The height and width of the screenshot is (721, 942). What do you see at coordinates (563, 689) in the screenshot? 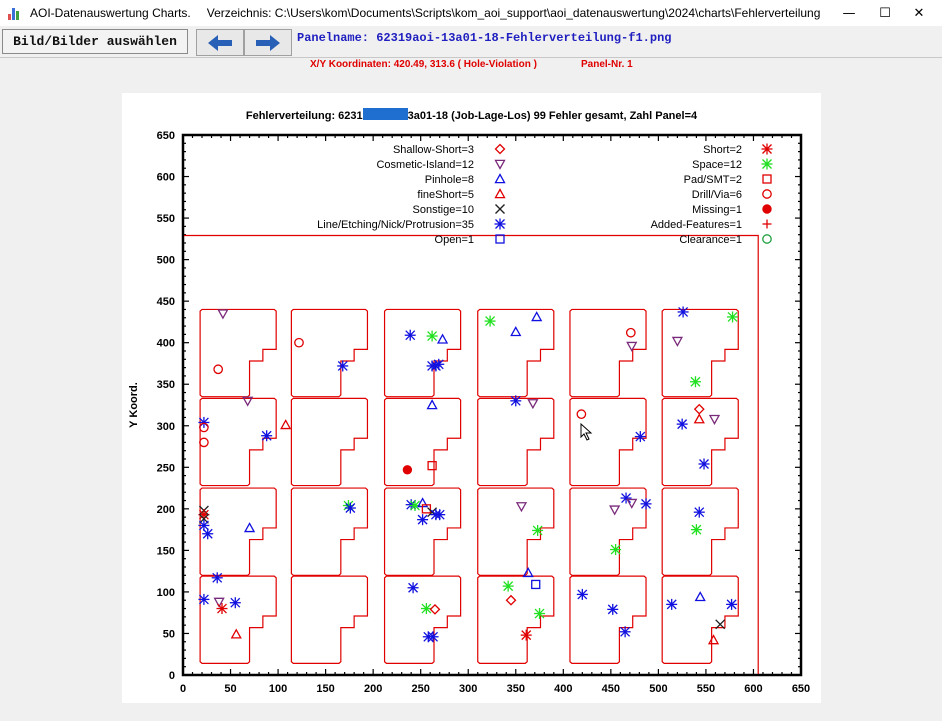
I see `x-tick-label: 400` at bounding box center [563, 689].